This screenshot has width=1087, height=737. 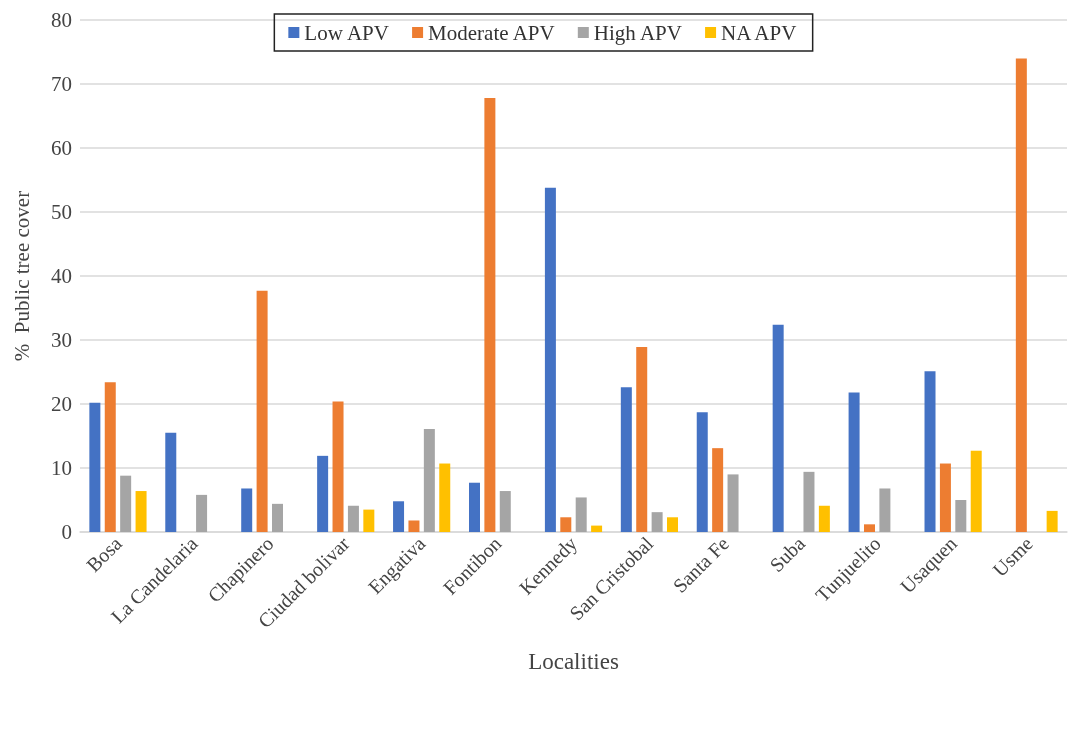 I want to click on y-tick-label: 40, so click(x=61, y=276).